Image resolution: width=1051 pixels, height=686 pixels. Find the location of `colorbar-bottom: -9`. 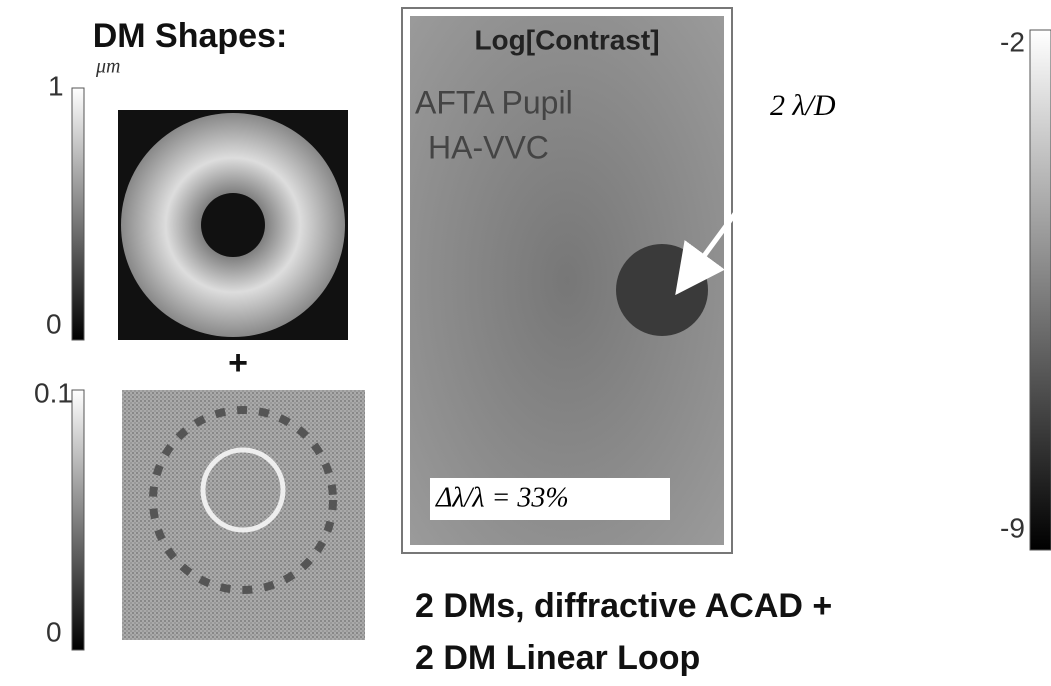

colorbar-bottom: -9 is located at coordinates (1012, 527).